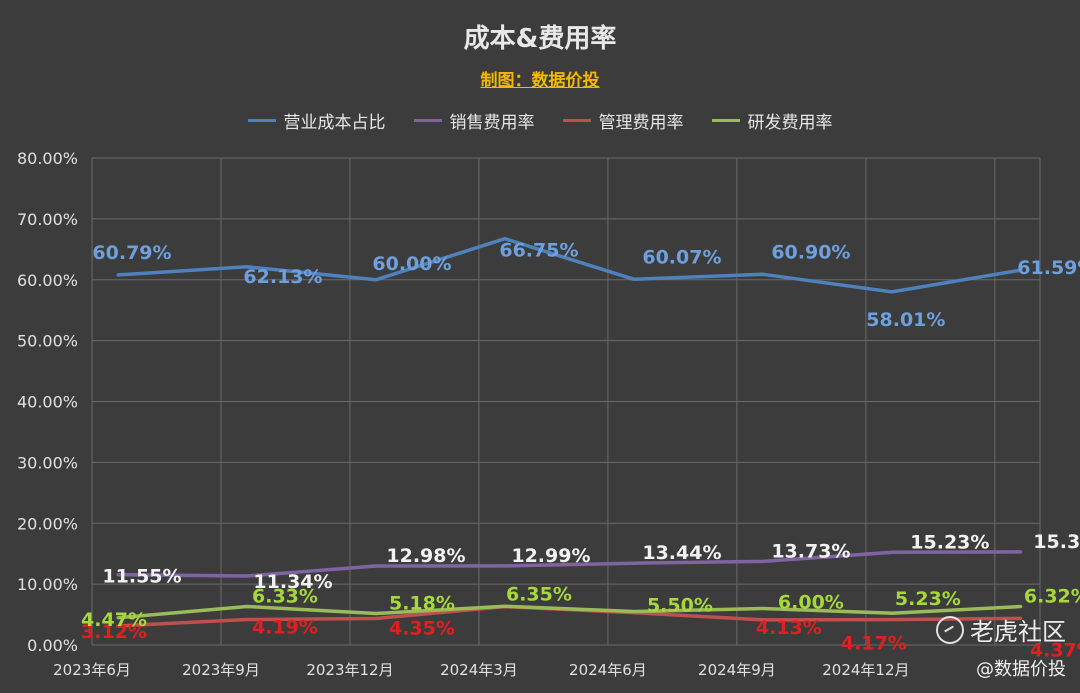 The image size is (1080, 693). What do you see at coordinates (540, 39) in the screenshot?
I see `chart-title: 成本&费用率` at bounding box center [540, 39].